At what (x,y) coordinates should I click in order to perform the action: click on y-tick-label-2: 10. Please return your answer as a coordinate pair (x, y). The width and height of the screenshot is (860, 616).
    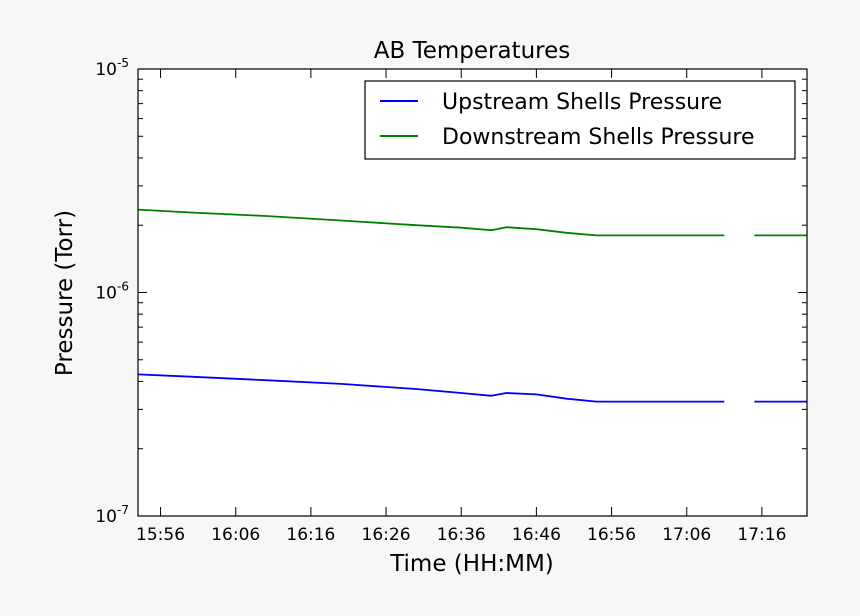
    Looking at the image, I should click on (106, 517).